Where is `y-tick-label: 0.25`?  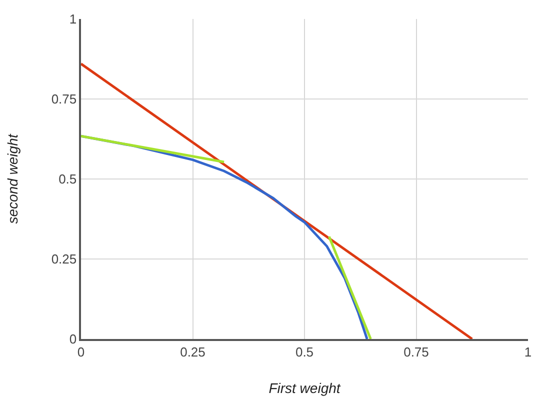 y-tick-label: 0.25 is located at coordinates (64, 259).